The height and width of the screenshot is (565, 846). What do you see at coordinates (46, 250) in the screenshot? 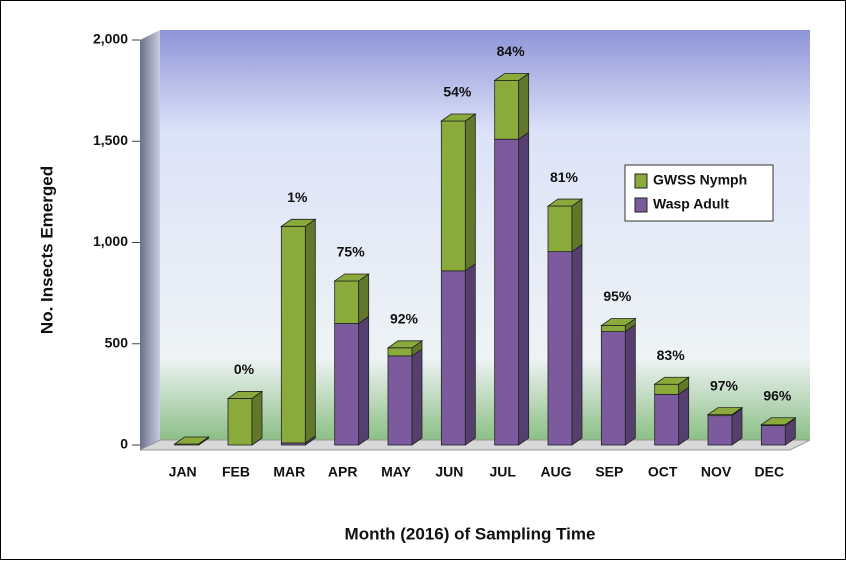
I see `y-axis-label: No. Insects Emerged` at bounding box center [46, 250].